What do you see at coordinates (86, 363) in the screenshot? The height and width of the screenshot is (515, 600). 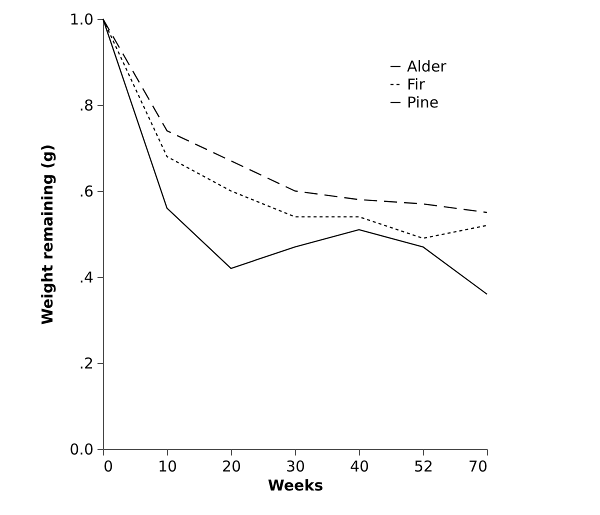 I see `y-tick-label: .2` at bounding box center [86, 363].